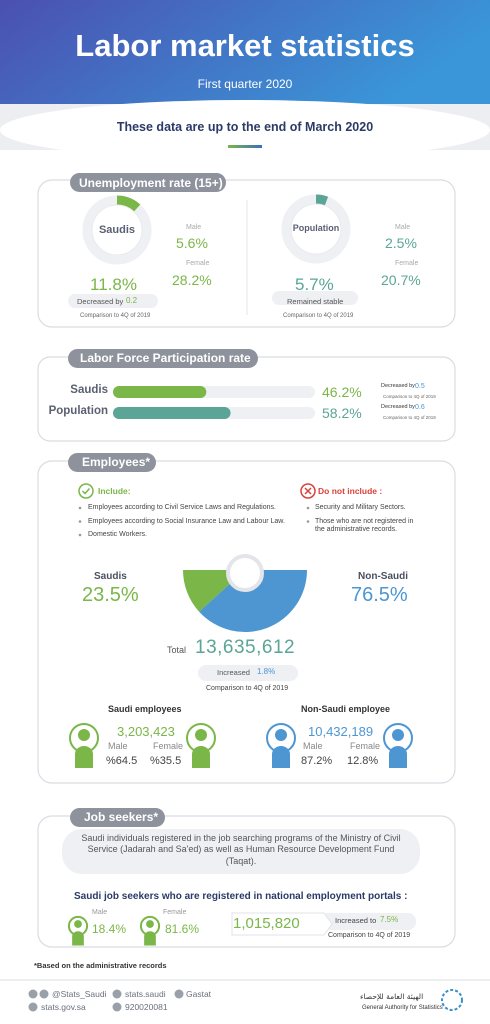 The width and height of the screenshot is (490, 1024). What do you see at coordinates (245, 573) in the screenshot?
I see `pie-center` at bounding box center [245, 573].